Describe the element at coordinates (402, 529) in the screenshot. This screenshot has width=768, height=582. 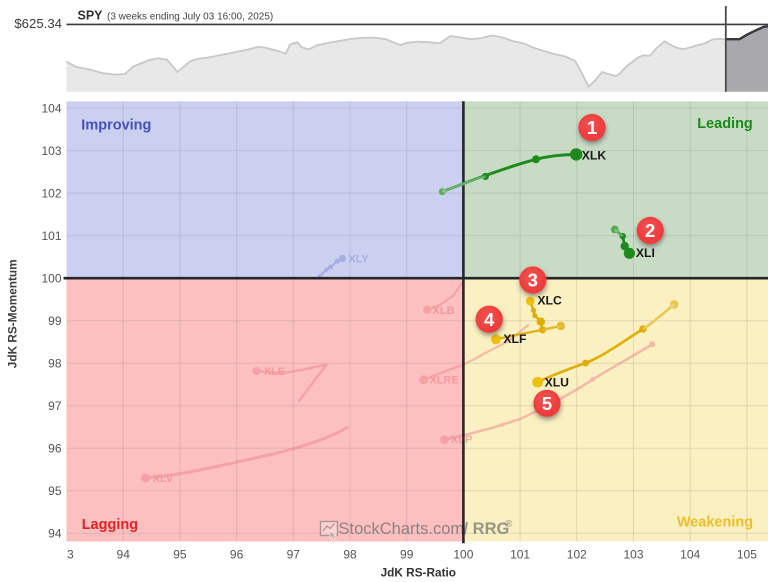
I see `svg-text: StockCharts.com` at that location.